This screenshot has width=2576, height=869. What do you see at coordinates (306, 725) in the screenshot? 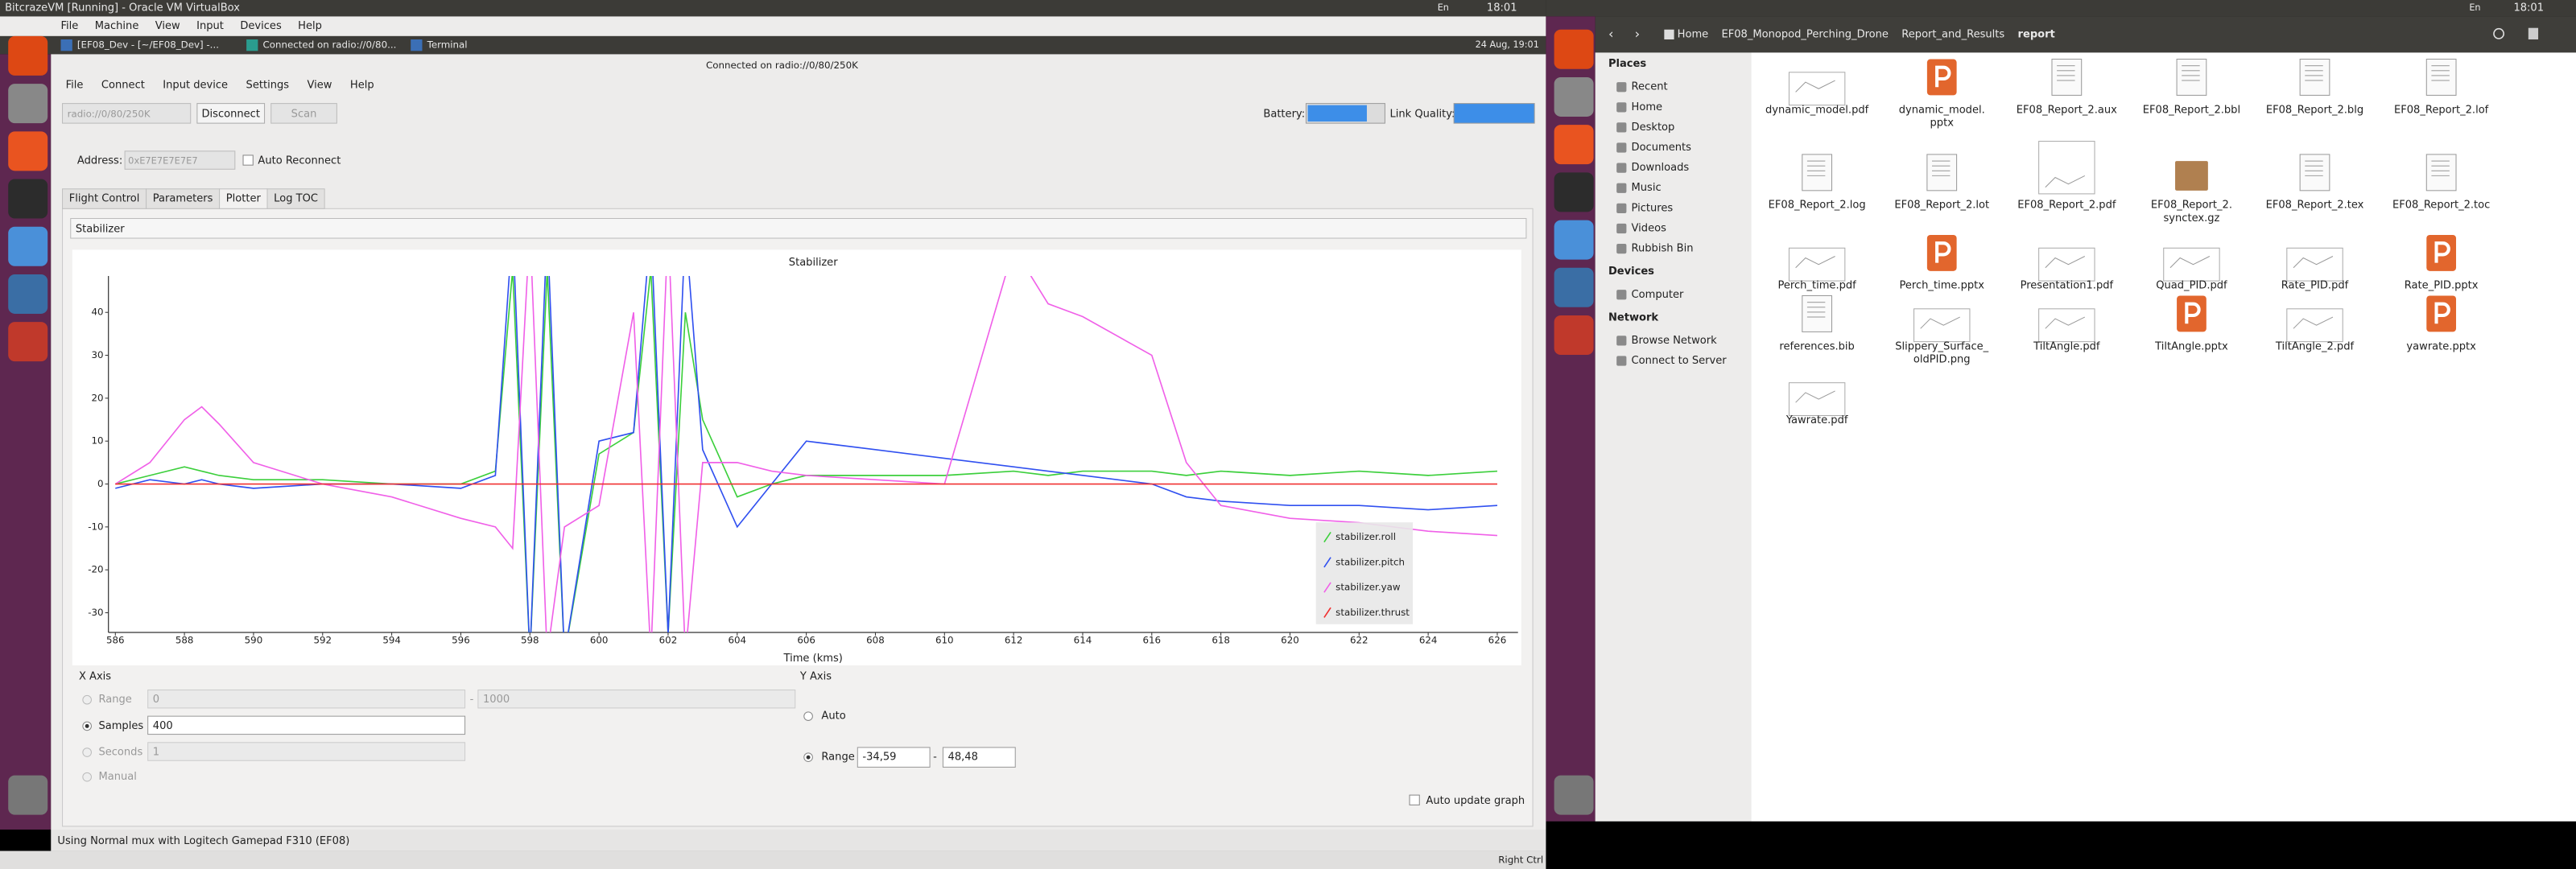
I see `samples-field` at bounding box center [306, 725].